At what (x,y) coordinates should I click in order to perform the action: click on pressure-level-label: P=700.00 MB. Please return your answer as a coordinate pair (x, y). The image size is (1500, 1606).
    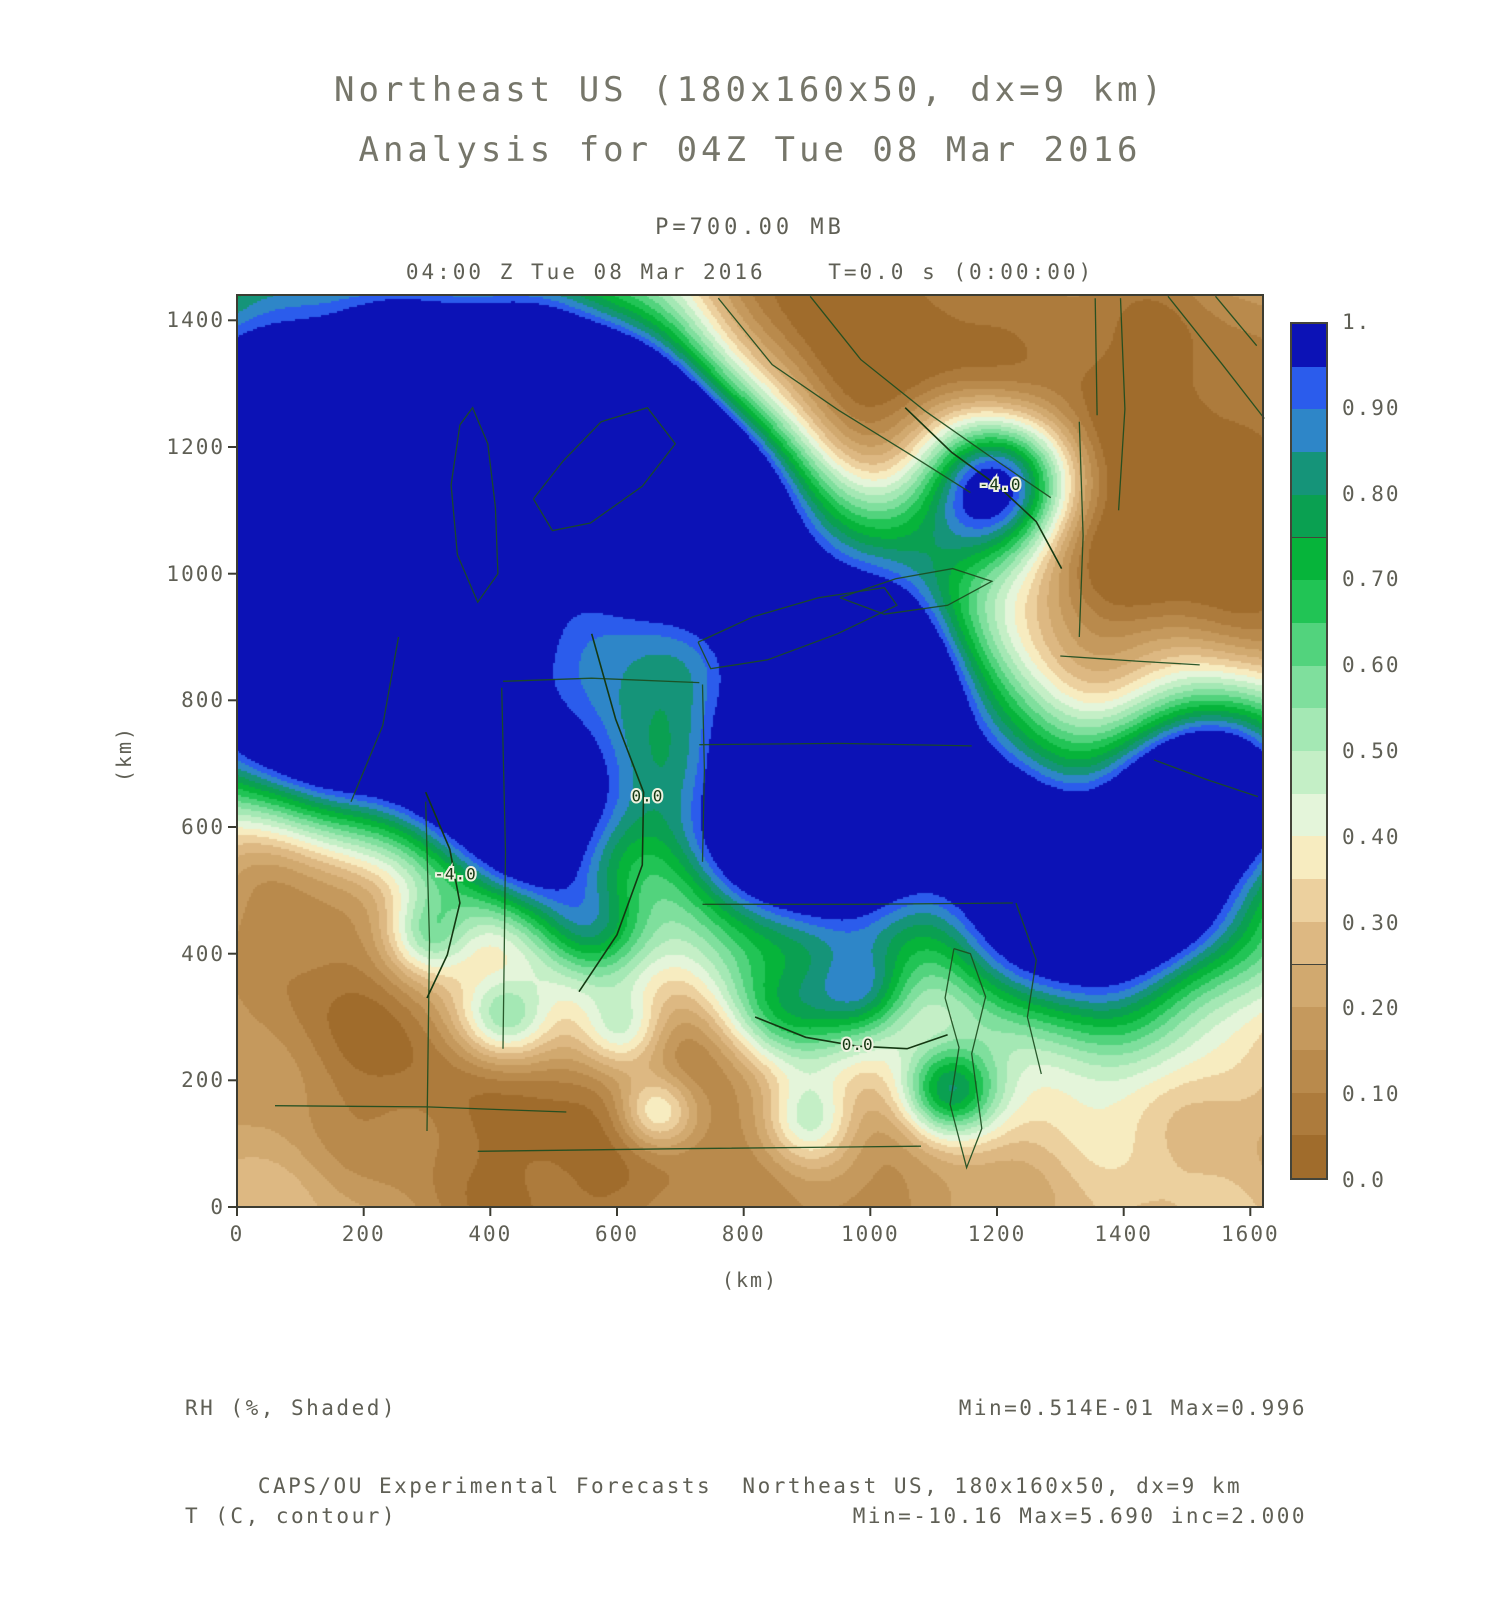
    Looking at the image, I should click on (750, 227).